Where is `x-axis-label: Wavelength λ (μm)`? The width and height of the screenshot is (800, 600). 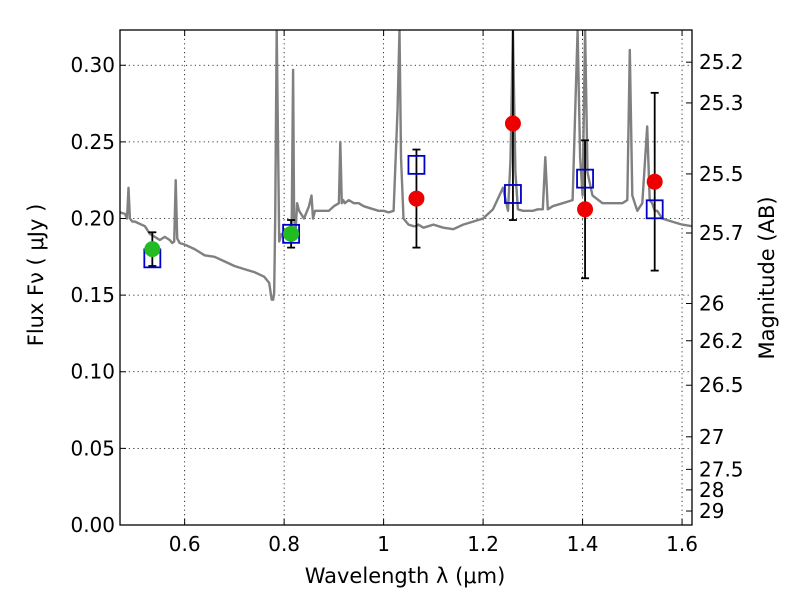 x-axis-label: Wavelength λ (μm) is located at coordinates (405, 576).